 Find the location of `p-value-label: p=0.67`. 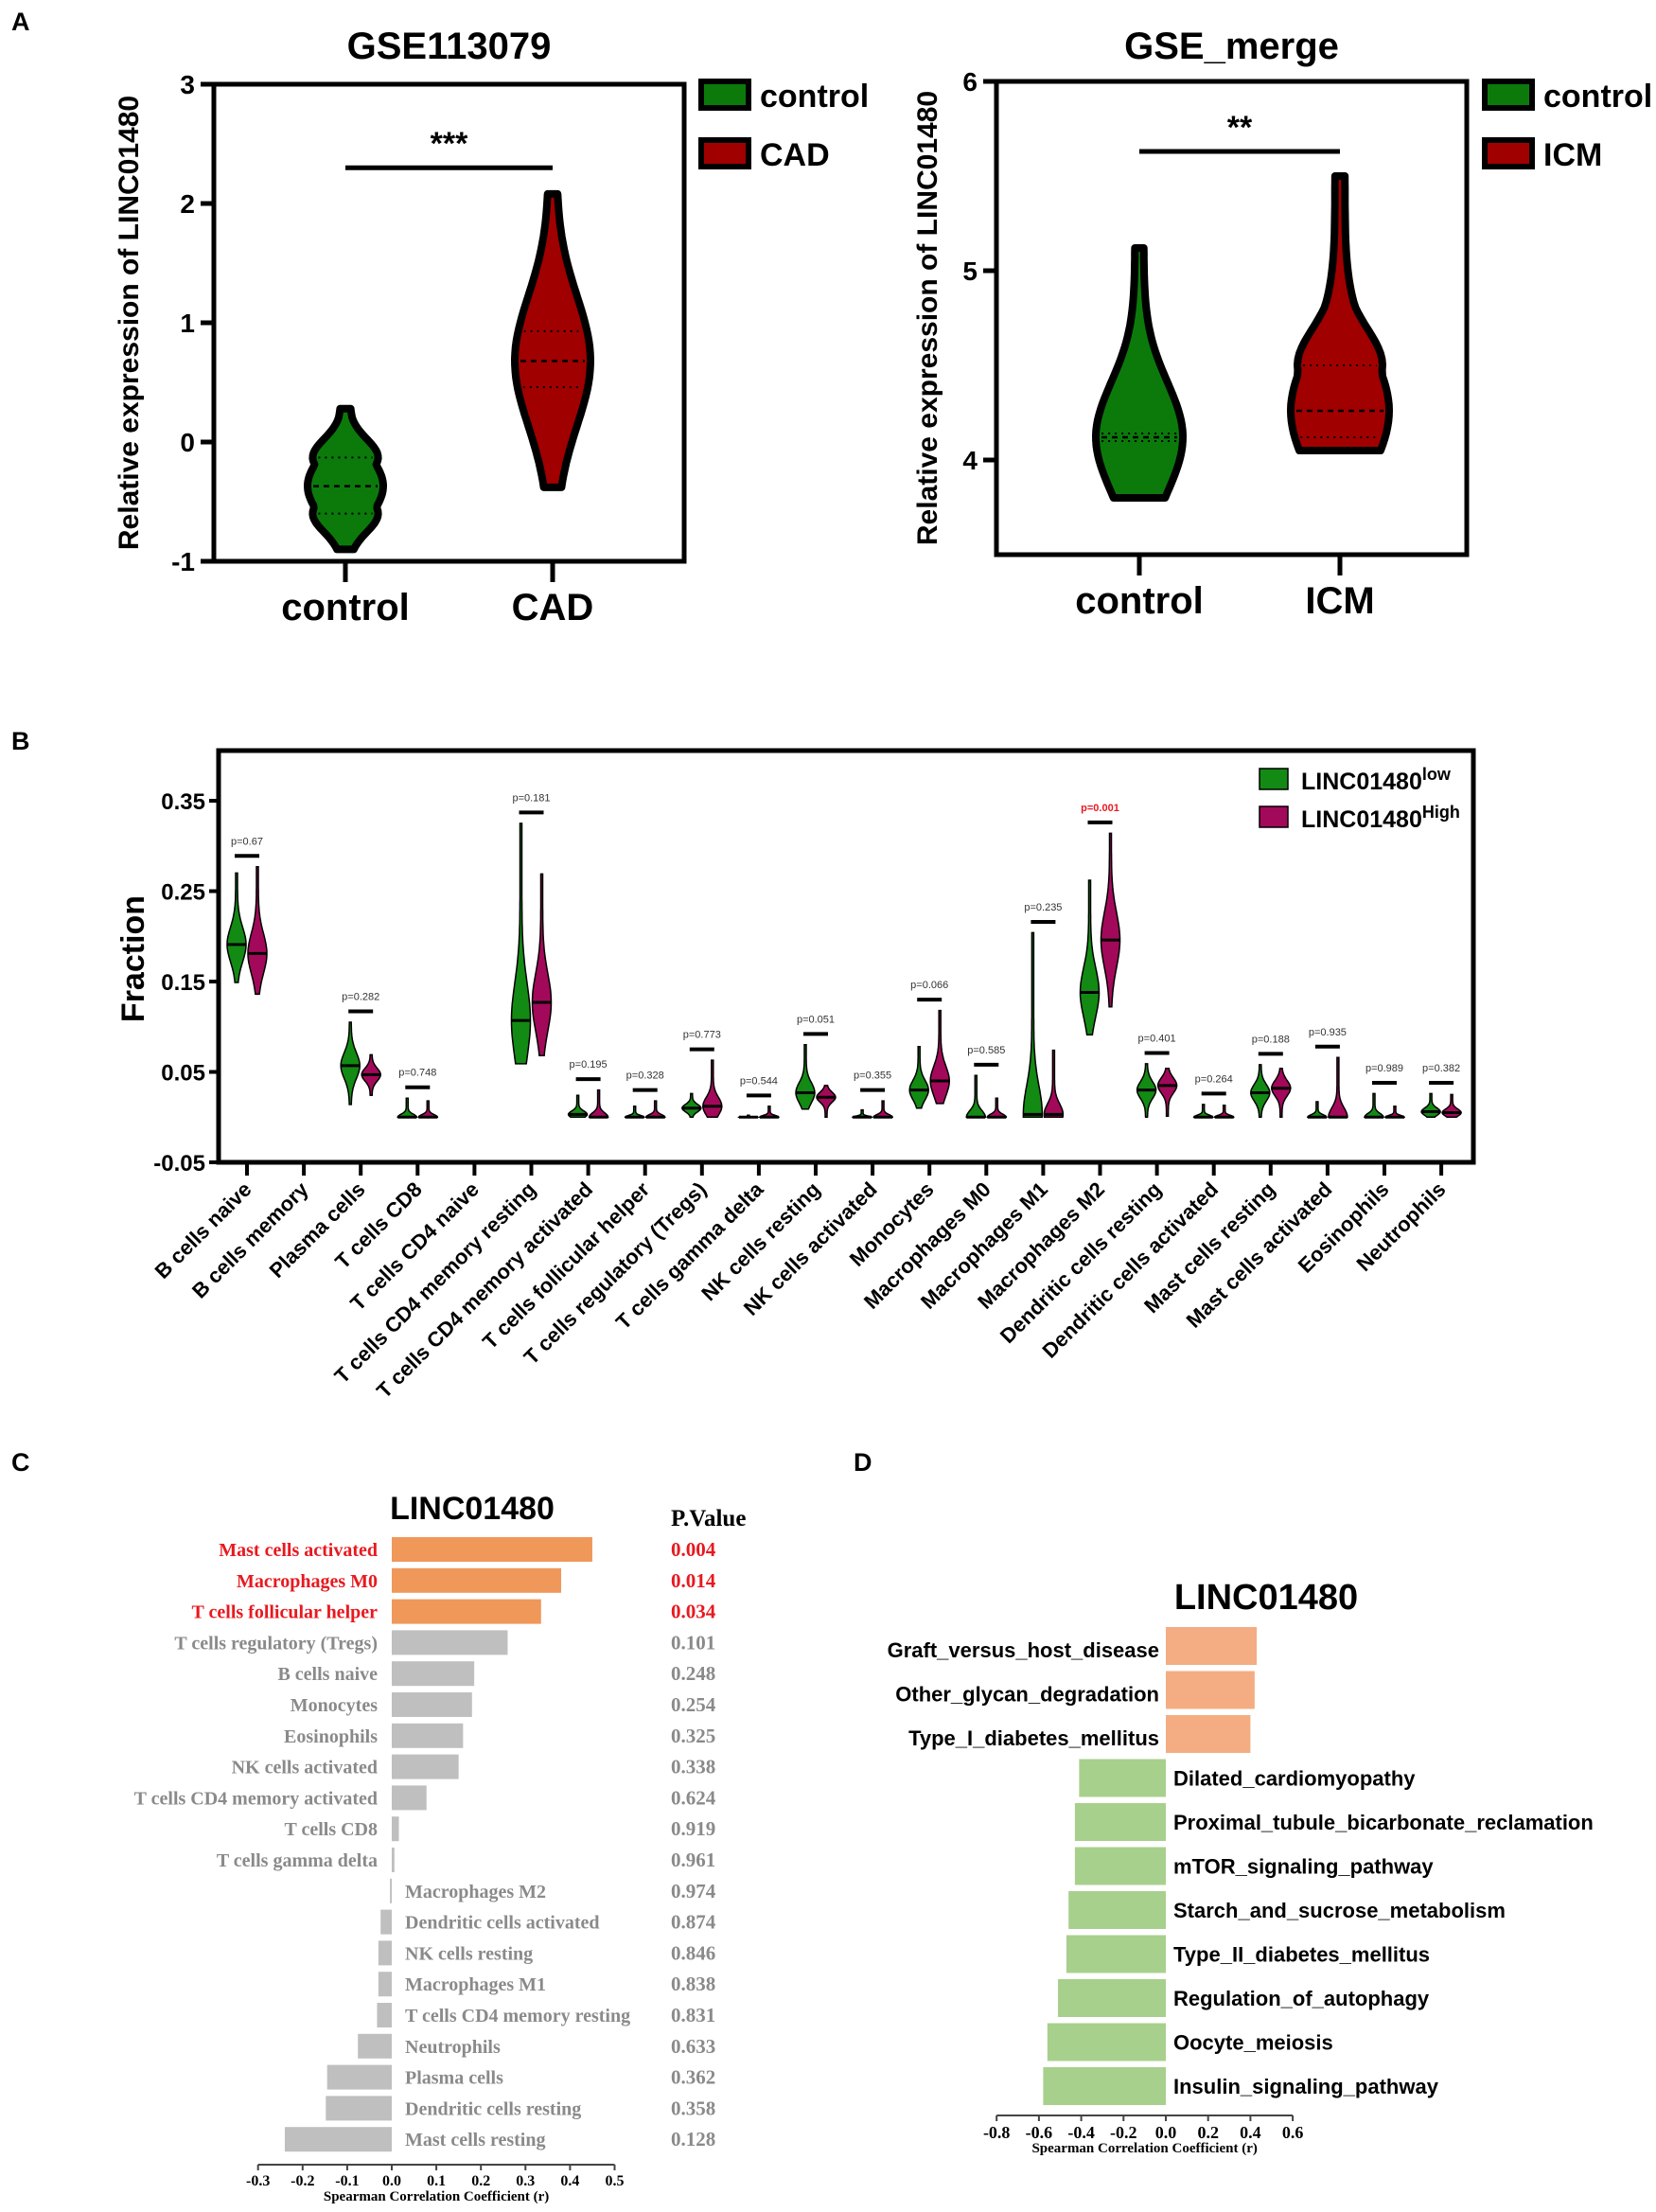

p-value-label: p=0.67 is located at coordinates (247, 841).